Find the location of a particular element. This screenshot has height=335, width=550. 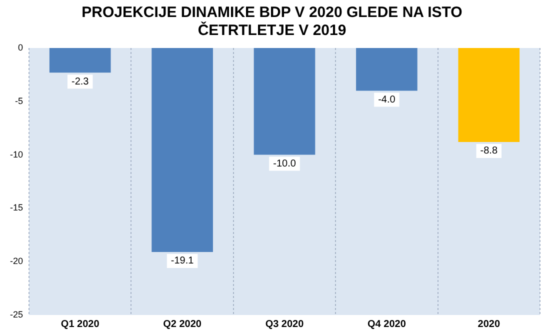

x-tick-label: Q2 2020 is located at coordinates (182, 324).